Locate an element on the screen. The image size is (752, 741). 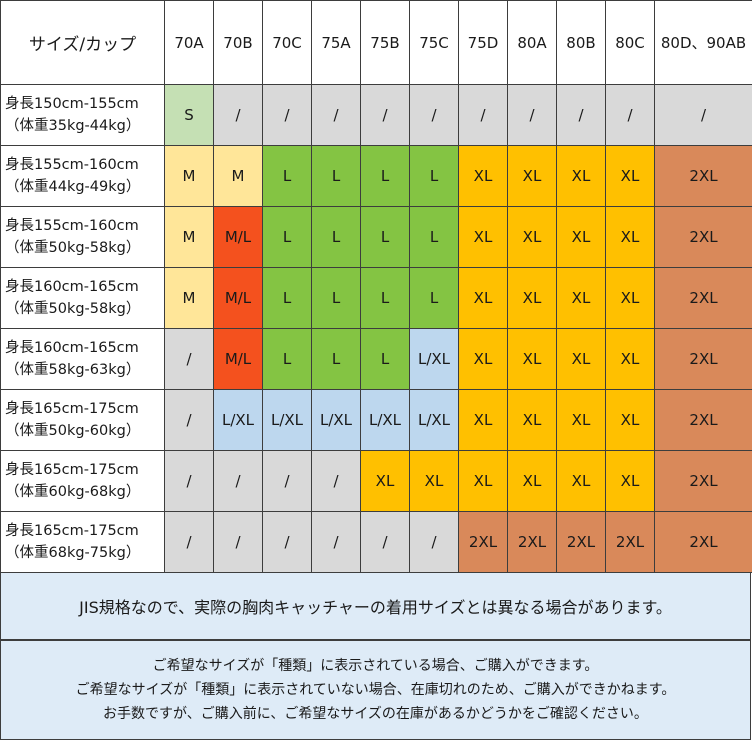
row-header: 身長160cm-165cm （体重50kg-58kg） is located at coordinates (82, 298).